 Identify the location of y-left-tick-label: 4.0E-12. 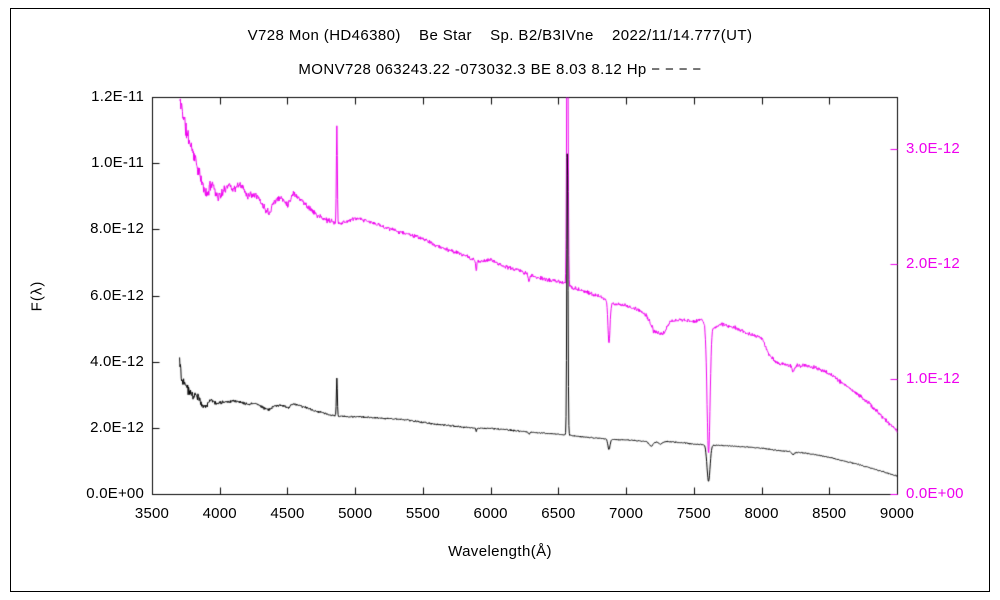
(117, 361).